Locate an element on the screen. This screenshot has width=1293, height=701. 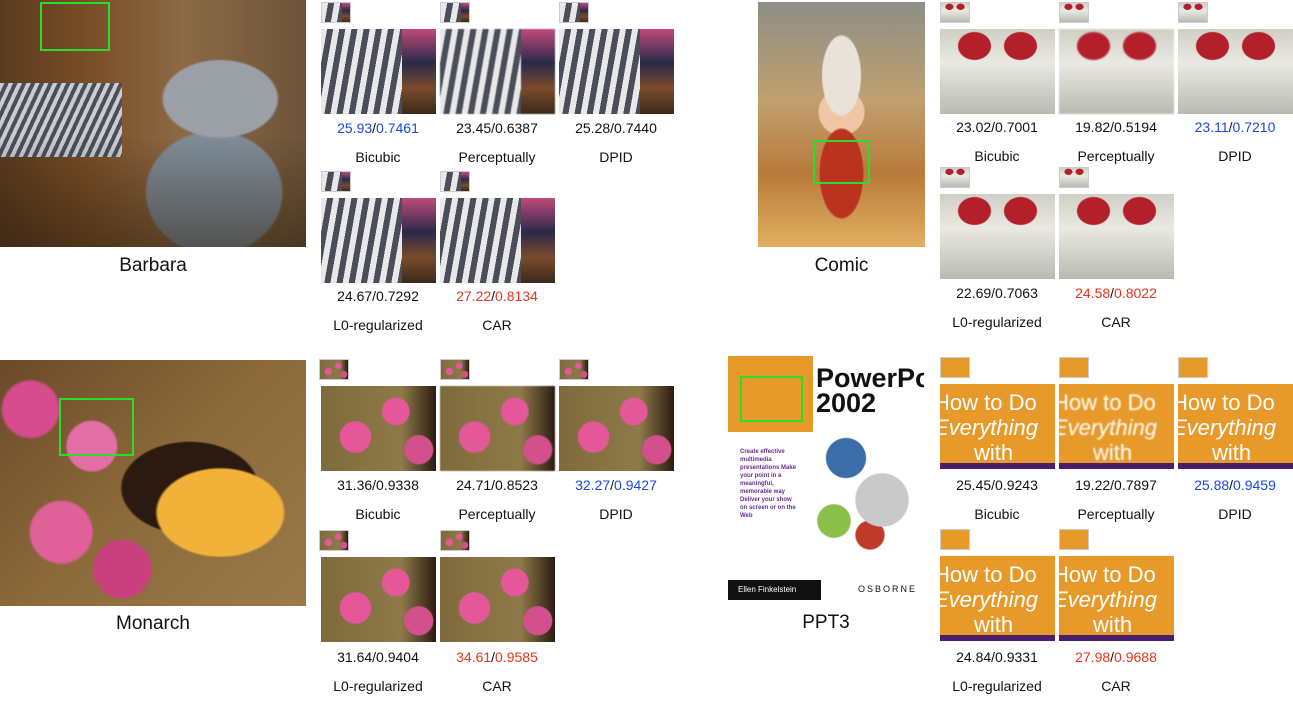
score-dpid: 32.27/0.9427 is located at coordinates (616, 485).